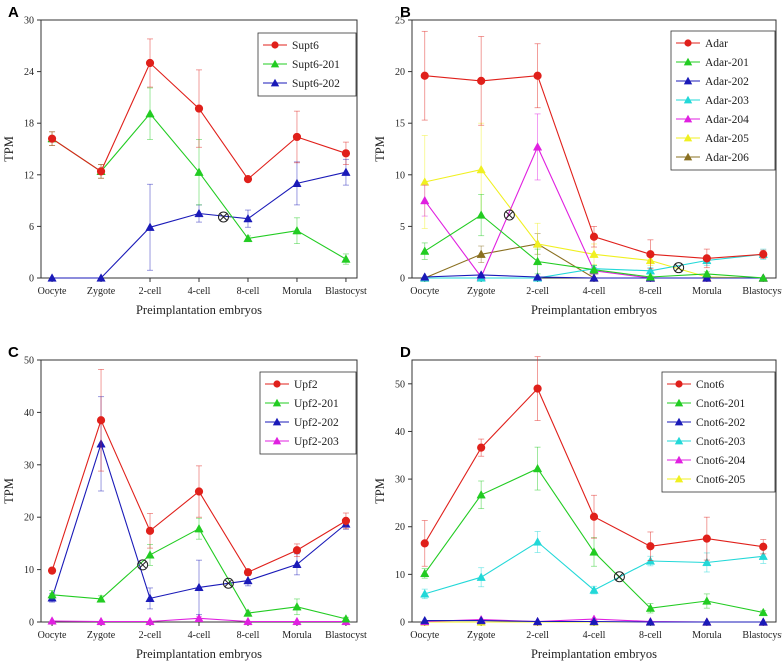 This screenshot has height=666, width=782. What do you see at coordinates (346, 291) in the screenshot?
I see `x-tick-label: Blastocyst` at bounding box center [346, 291].